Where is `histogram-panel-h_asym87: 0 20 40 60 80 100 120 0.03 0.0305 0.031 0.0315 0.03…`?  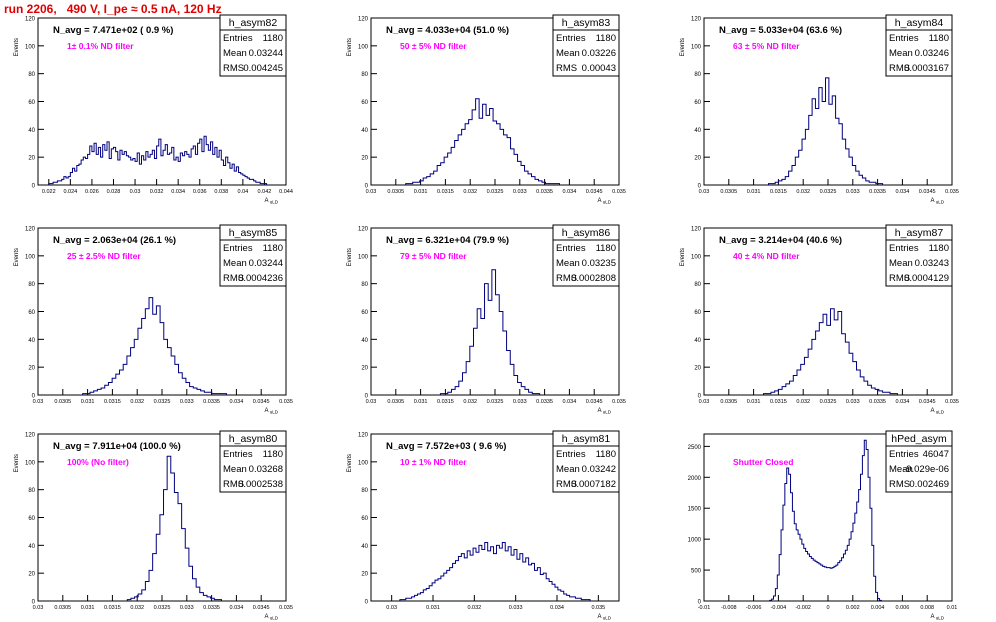 histogram-panel-h_asym87: 0 20 40 60 80 100 120 0.03 0.0305 0.031 0.0315 0.03… is located at coordinates (819, 319).